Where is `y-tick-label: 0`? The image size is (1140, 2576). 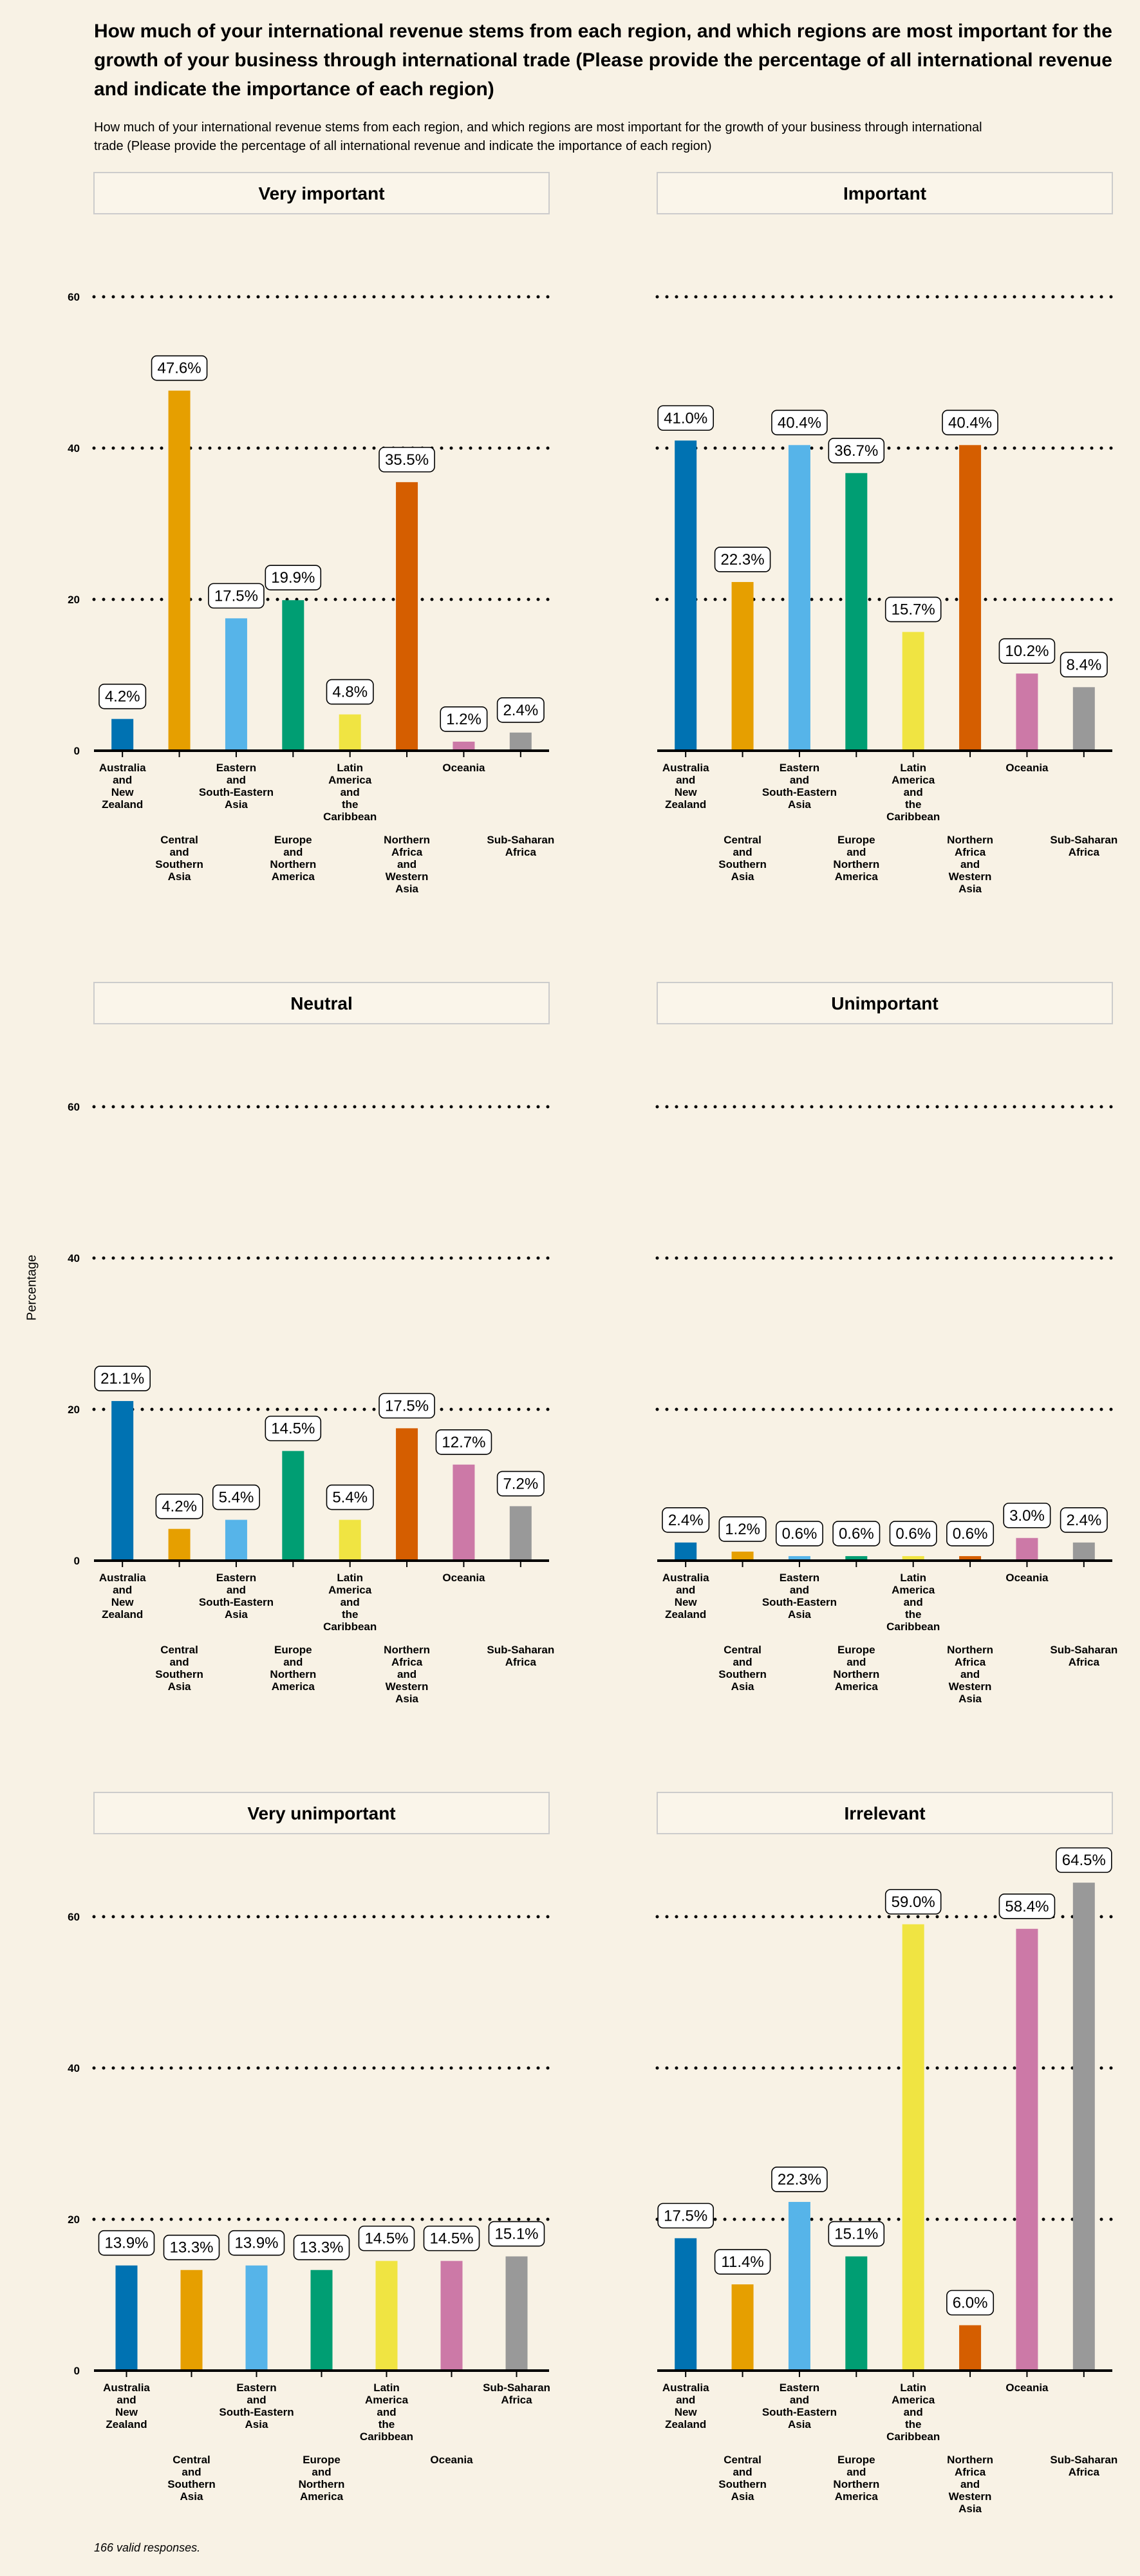 y-tick-label: 0 is located at coordinates (77, 1561).